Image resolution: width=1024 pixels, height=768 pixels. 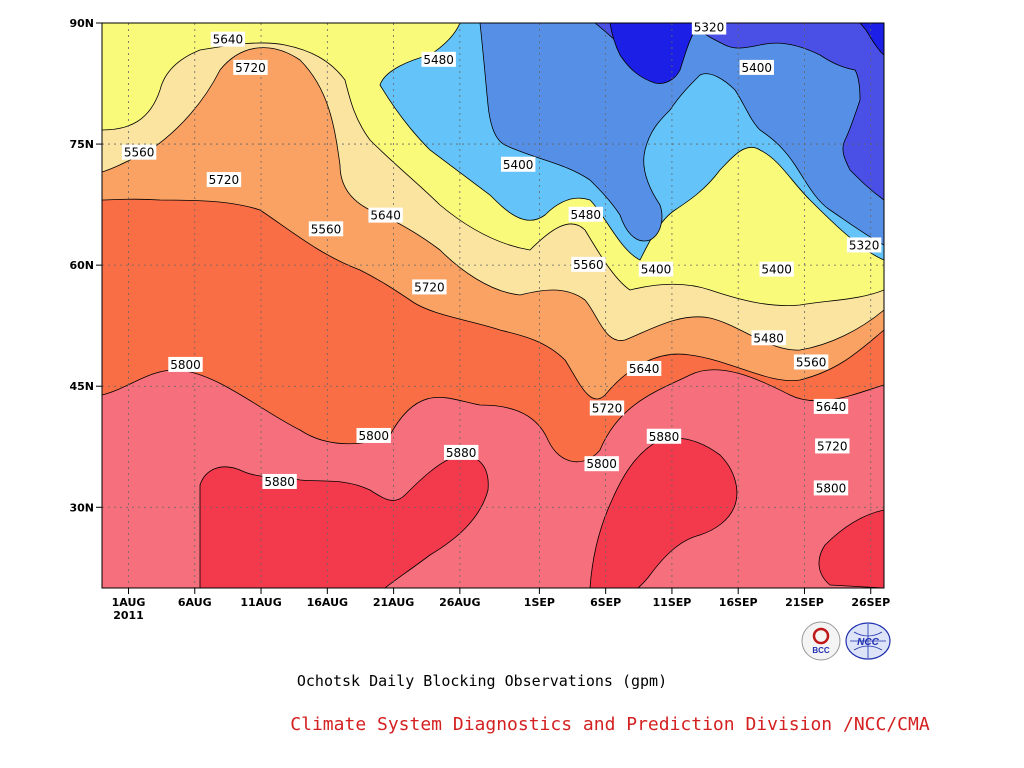 I want to click on x-tick-label: 21SEP, so click(x=804, y=602).